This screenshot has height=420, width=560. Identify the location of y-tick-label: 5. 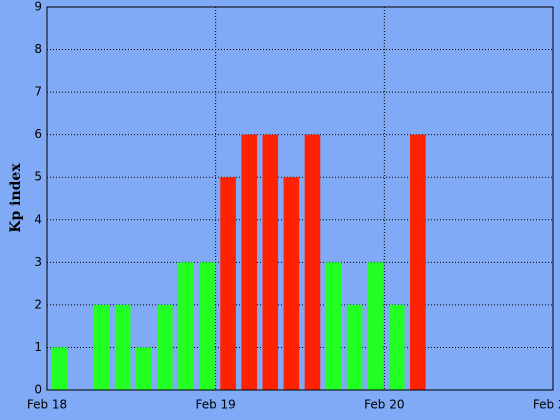
(38, 177).